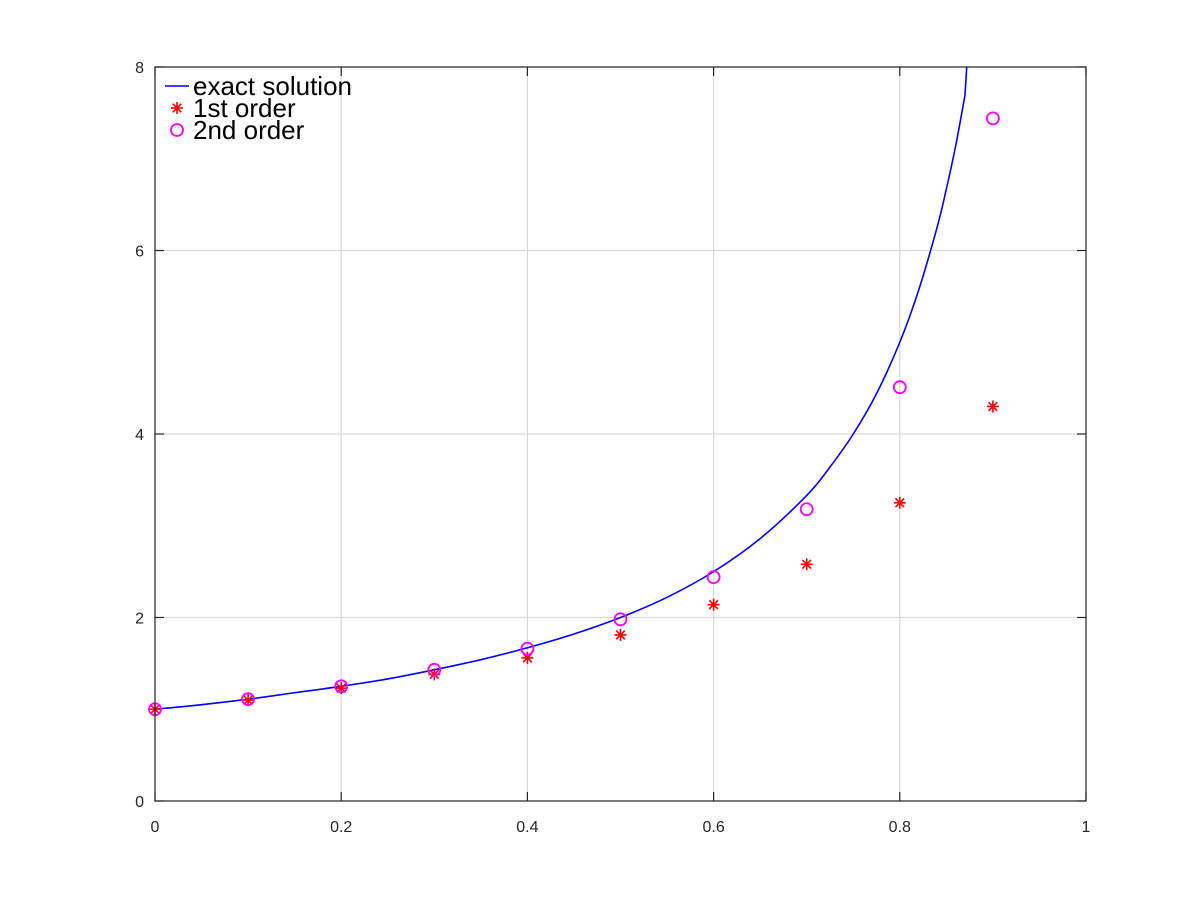 Image resolution: width=1200 pixels, height=900 pixels. I want to click on y-tick-label: 2, so click(139, 619).